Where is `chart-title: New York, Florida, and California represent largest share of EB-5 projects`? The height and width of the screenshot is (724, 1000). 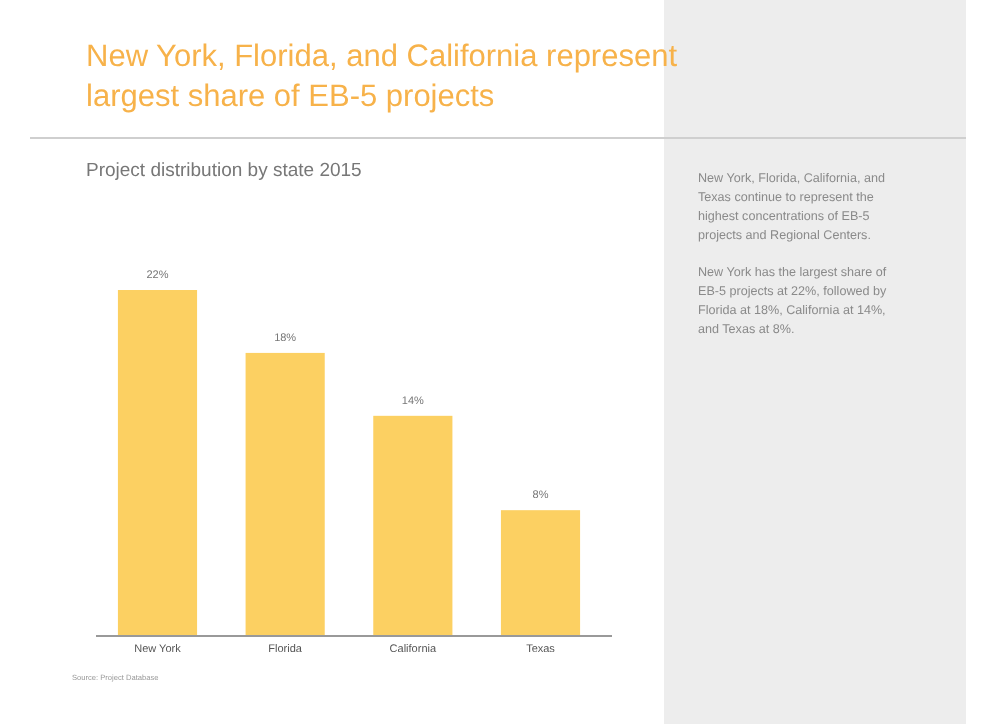 chart-title: New York, Florida, and California represent largest share of EB-5 projects is located at coordinates (382, 77).